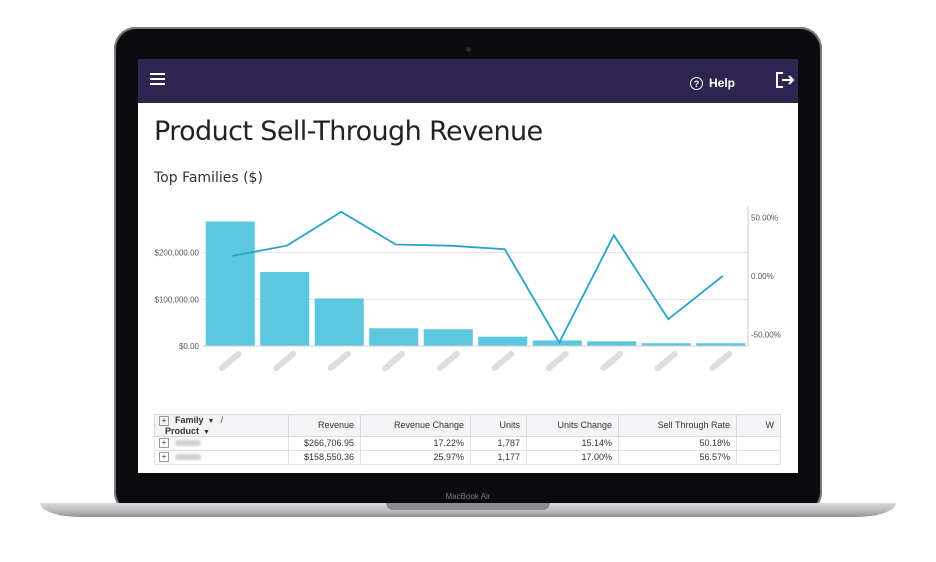 Image resolution: width=936 pixels, height=562 pixels. I want to click on family-header: Family, so click(189, 420).